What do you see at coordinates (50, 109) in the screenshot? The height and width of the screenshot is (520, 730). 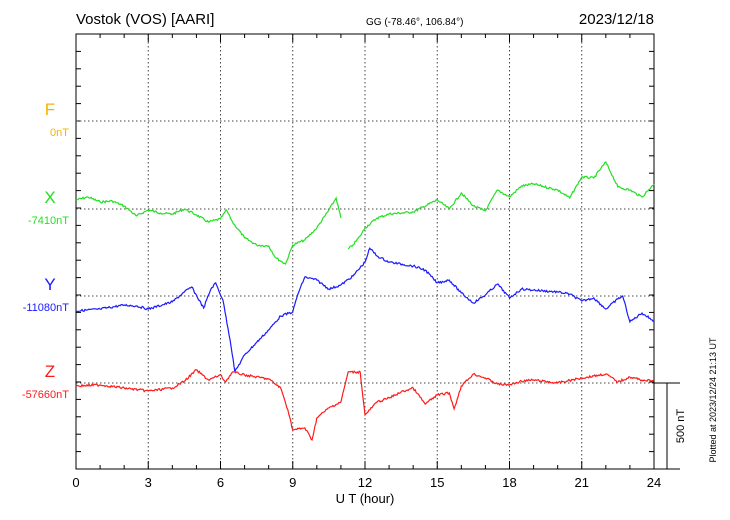 I see `series-label-f: F` at bounding box center [50, 109].